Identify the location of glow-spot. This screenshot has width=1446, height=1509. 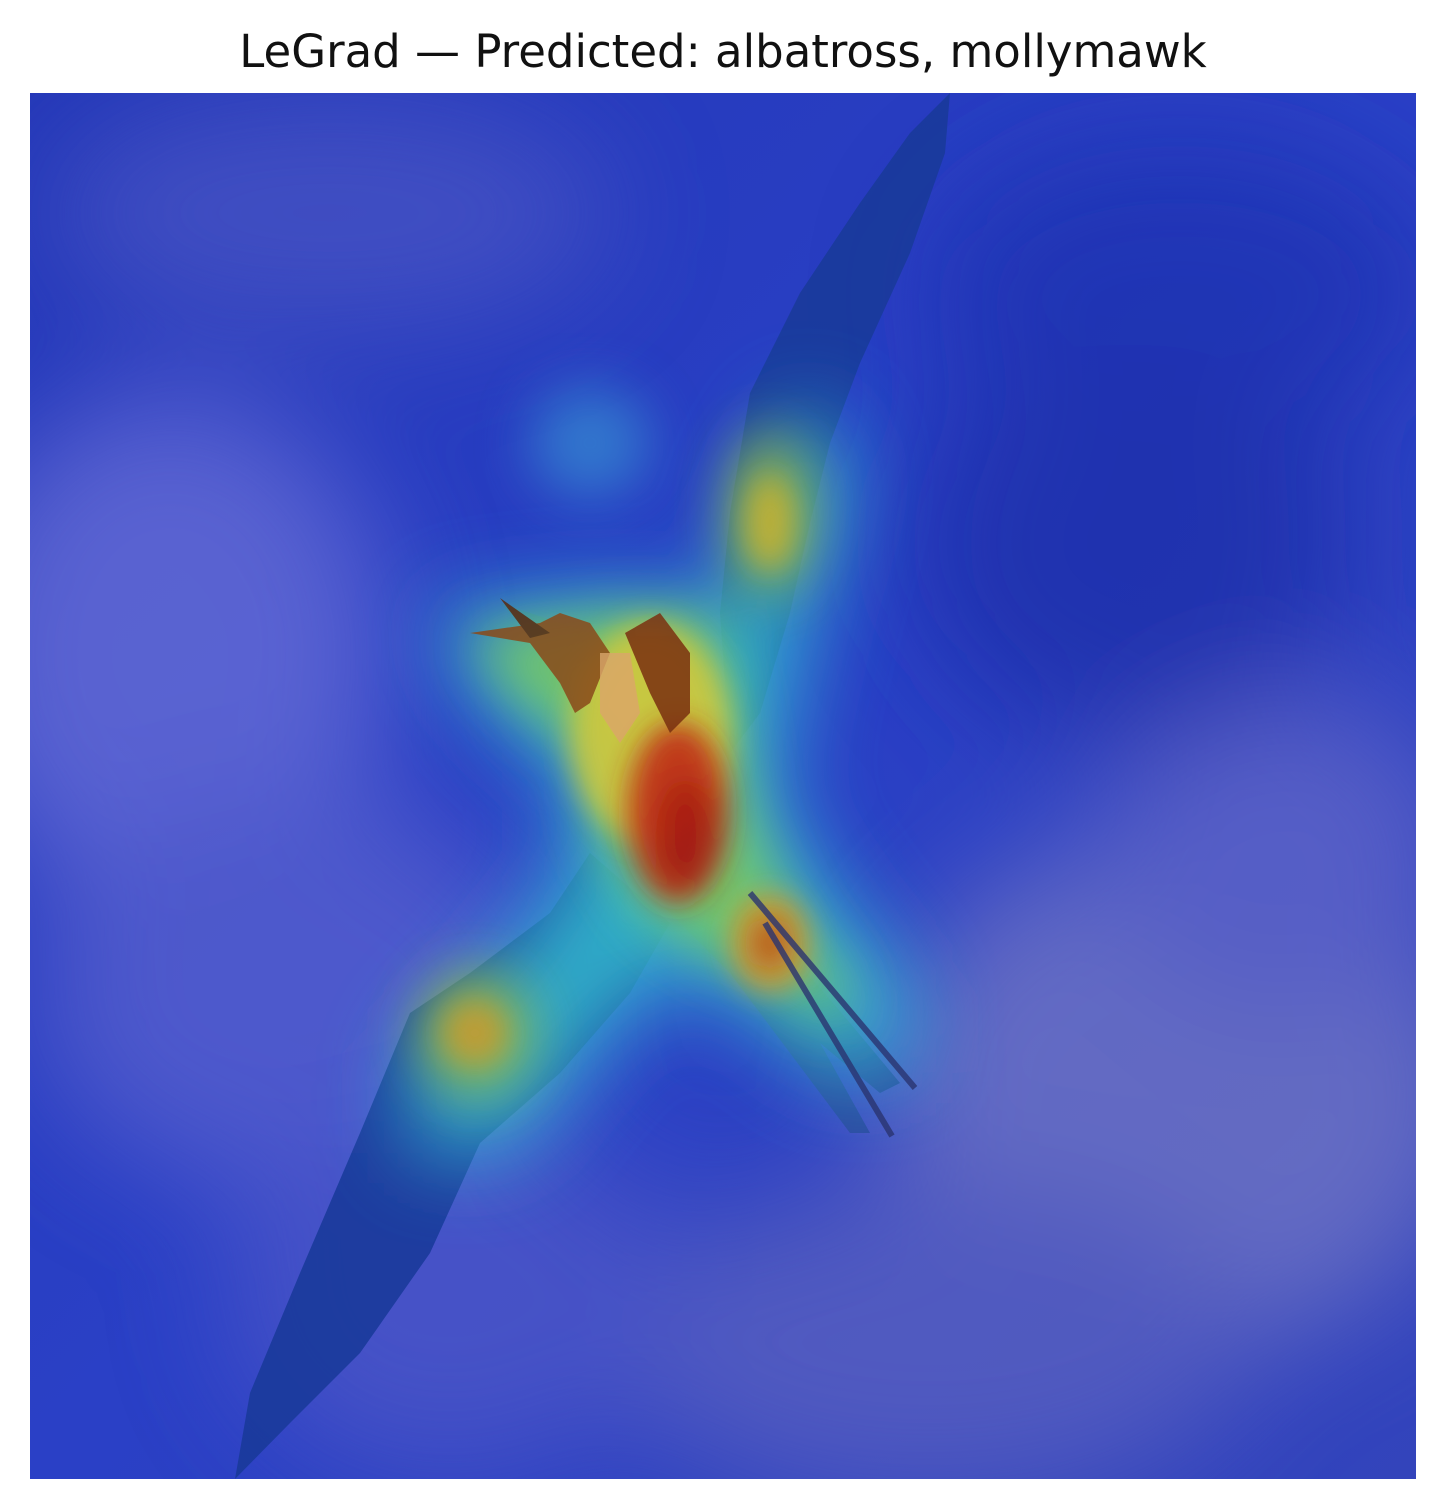
(590, 443).